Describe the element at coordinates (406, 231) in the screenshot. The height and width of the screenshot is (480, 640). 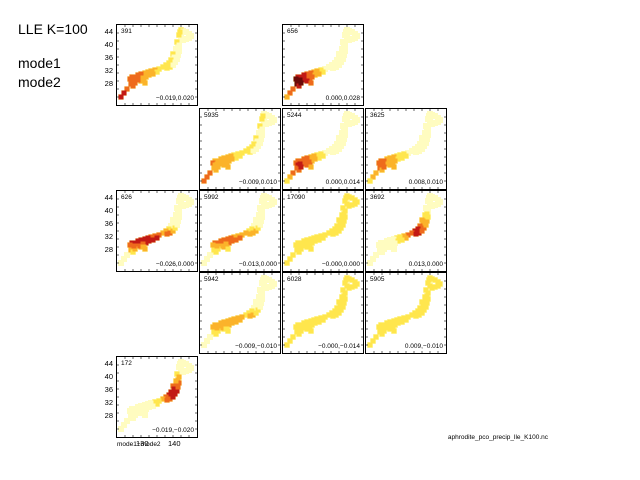
I see `map-panel: 3692 0.013,0.000` at that location.